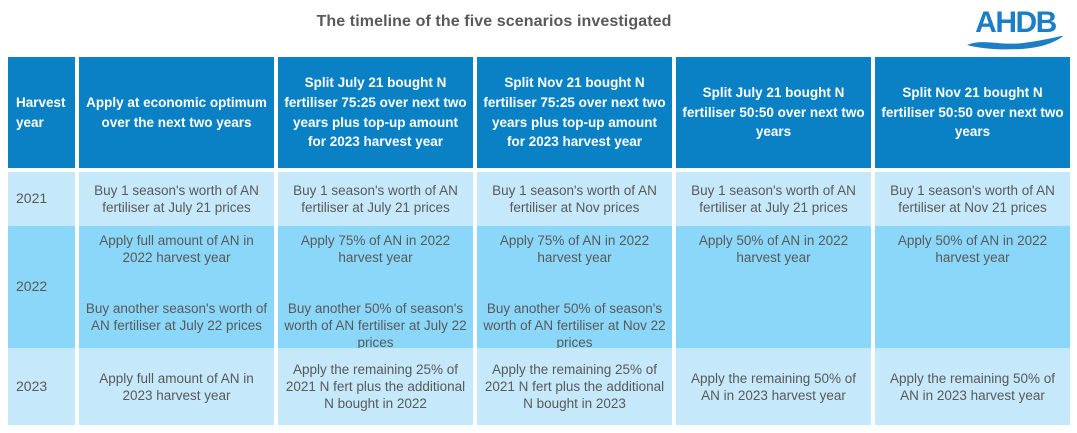  What do you see at coordinates (41, 199) in the screenshot?
I see `year-cell-2021: 2021` at bounding box center [41, 199].